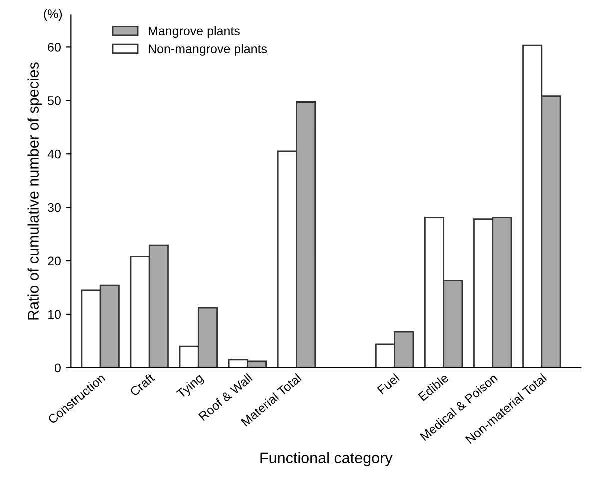  Describe the element at coordinates (142, 384) in the screenshot. I see `x-tick-label: Craft` at that location.